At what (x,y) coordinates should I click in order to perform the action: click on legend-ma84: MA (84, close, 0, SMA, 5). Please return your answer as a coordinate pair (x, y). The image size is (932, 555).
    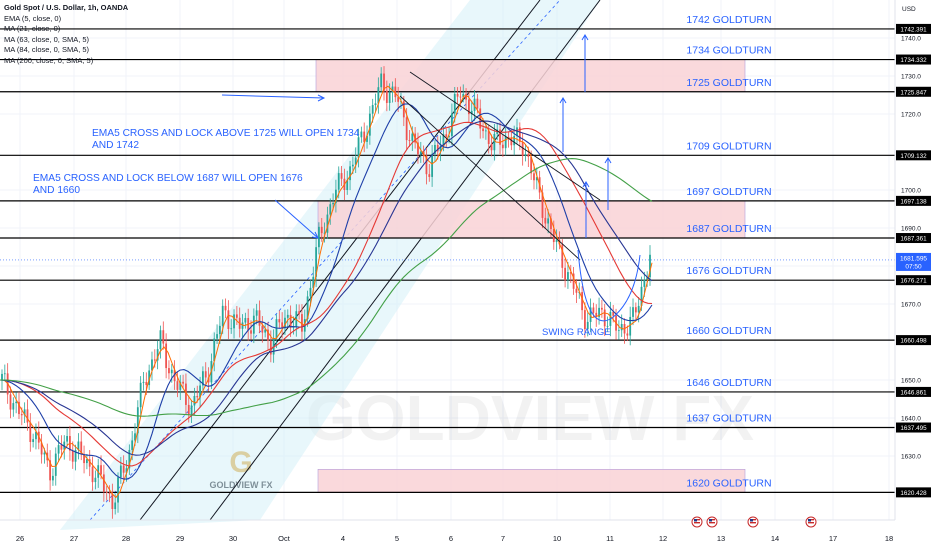
    Looking at the image, I should click on (47, 49).